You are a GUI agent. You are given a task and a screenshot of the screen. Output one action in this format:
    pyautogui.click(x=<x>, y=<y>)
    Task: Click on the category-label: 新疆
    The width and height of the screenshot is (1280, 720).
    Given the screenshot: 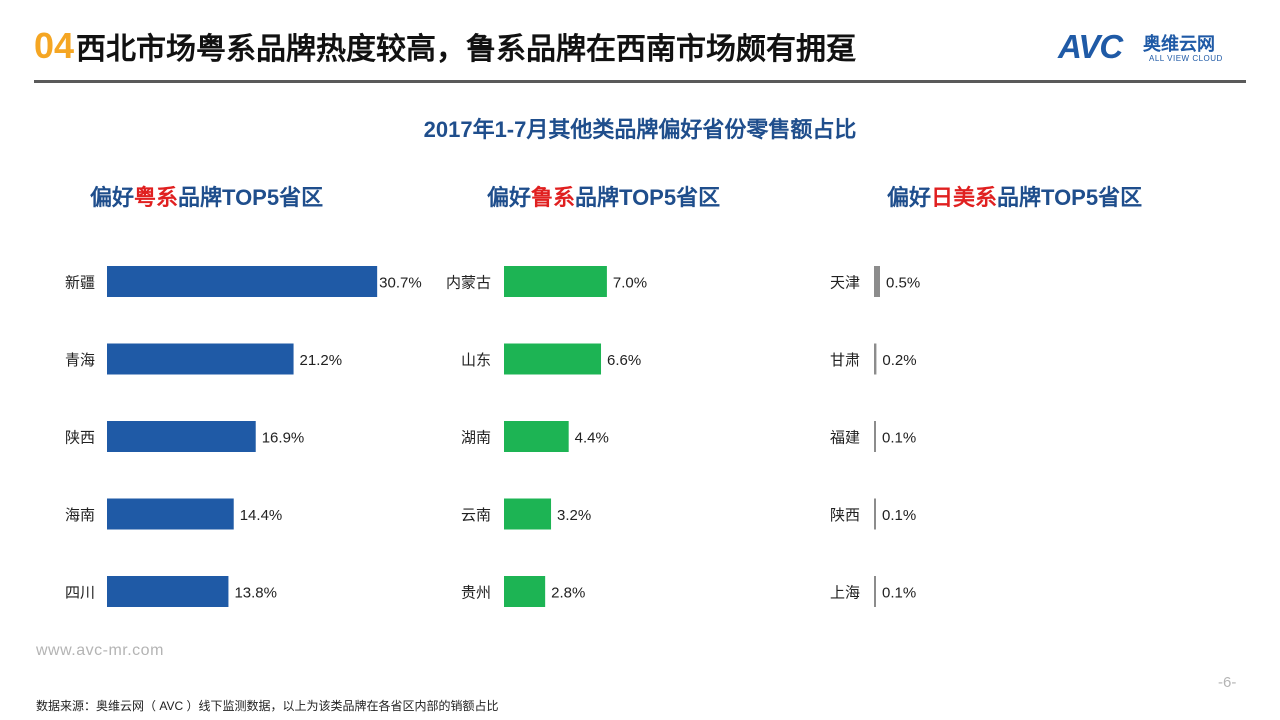 What is the action you would take?
    pyautogui.click(x=80, y=283)
    